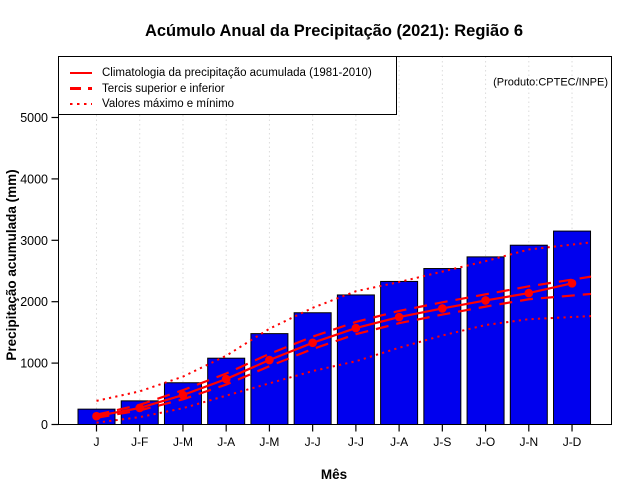 Image resolution: width=640 pixels, height=500 pixels. What do you see at coordinates (485, 442) in the screenshot?
I see `x-tick-label: J-O` at bounding box center [485, 442].